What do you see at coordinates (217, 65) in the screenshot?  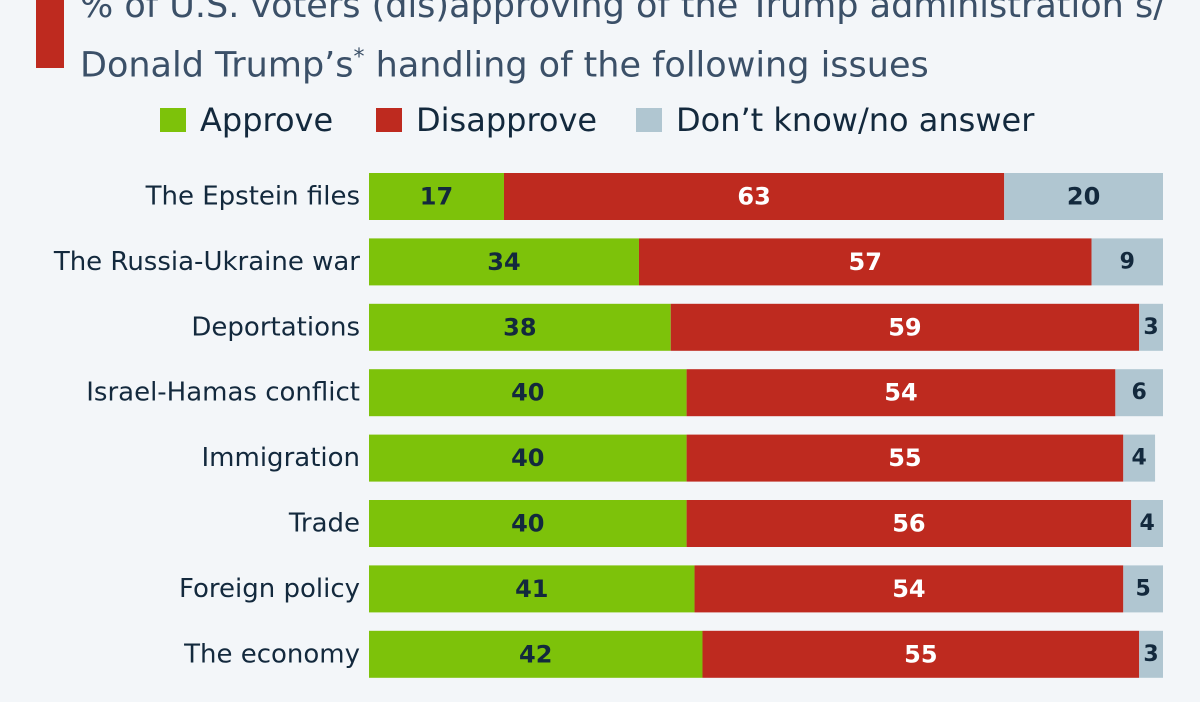 I see `title-line-2: Donald Trump’s` at bounding box center [217, 65].